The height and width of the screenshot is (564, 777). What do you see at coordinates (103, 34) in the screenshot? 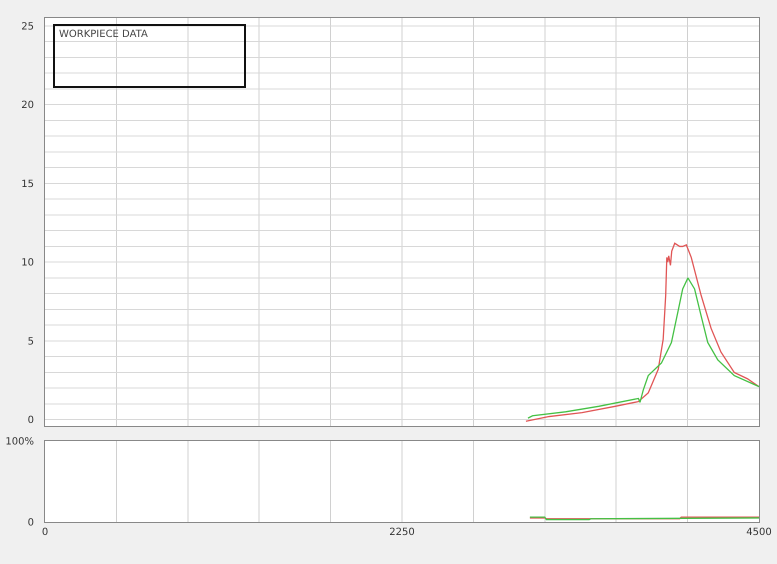
I see `annotation: WORKPIECE DATA` at bounding box center [103, 34].